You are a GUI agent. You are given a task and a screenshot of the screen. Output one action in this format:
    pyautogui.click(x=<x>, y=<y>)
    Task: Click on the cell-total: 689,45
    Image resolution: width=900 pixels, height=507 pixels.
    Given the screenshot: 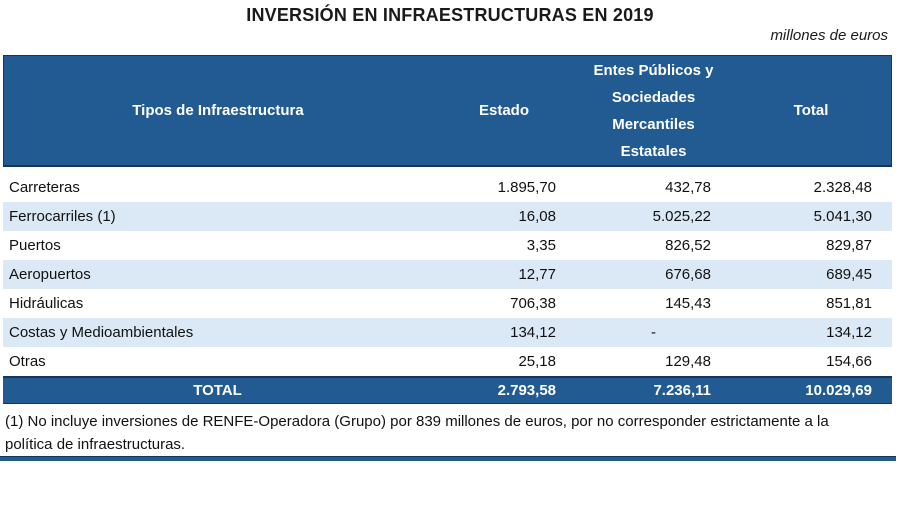 What is the action you would take?
    pyautogui.click(x=811, y=274)
    